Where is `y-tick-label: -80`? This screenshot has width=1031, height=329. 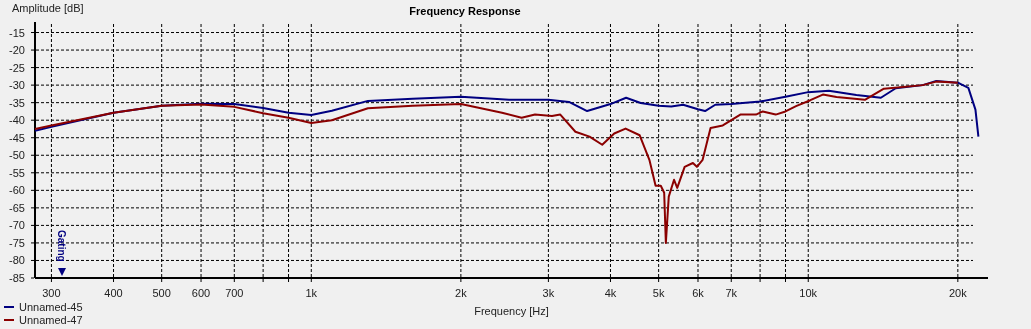
y-tick-label: -80 is located at coordinates (17, 260).